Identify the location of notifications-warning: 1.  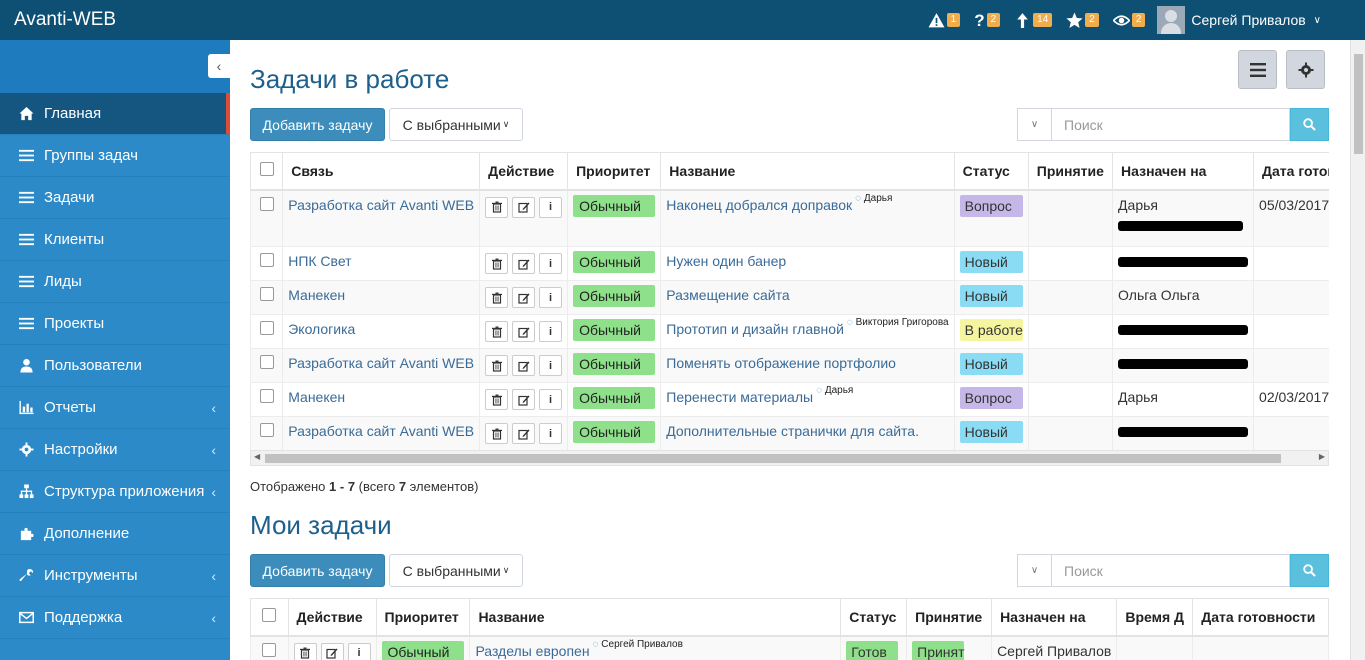
(944, 20).